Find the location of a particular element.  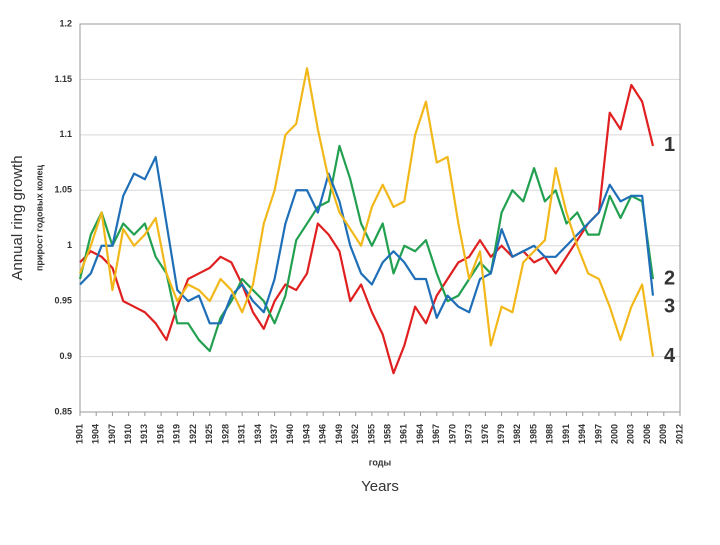

series-label: 4 is located at coordinates (670, 356).